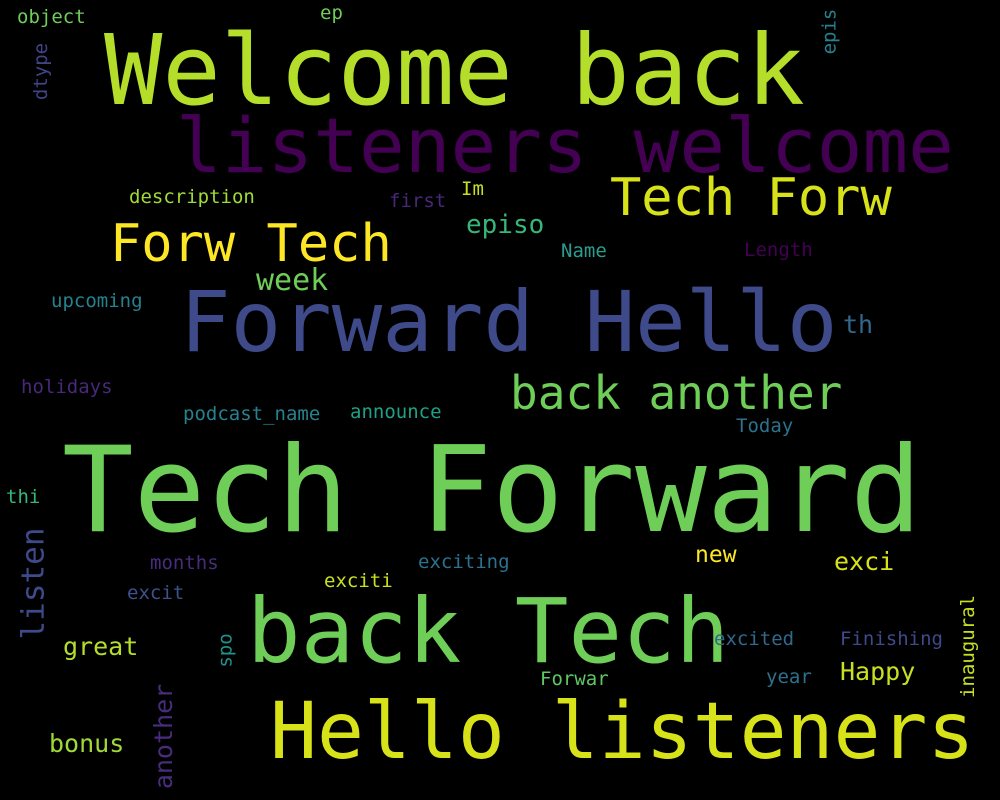  I want to click on word-thi: thi, so click(23, 497).